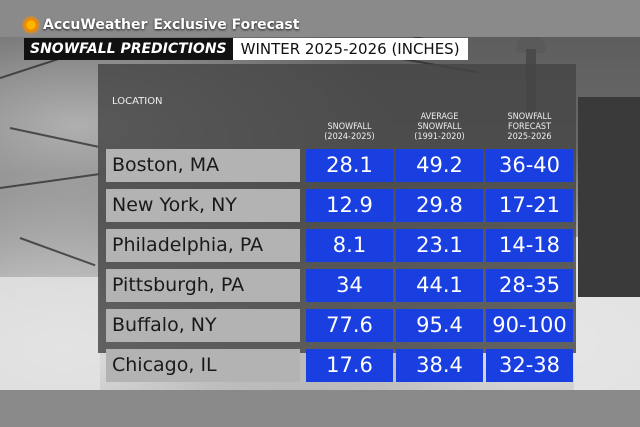  I want to click on header-line: FORECAST, so click(529, 127).